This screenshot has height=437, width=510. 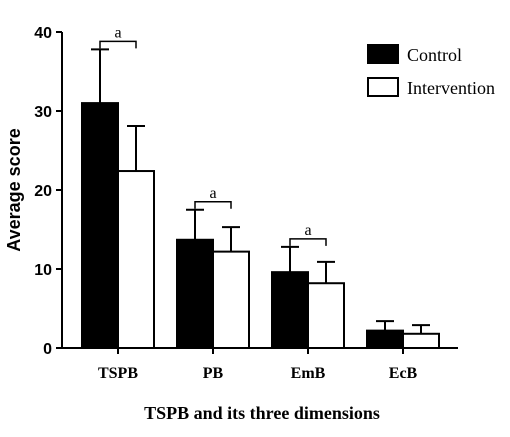 What do you see at coordinates (43, 270) in the screenshot?
I see `y-tick-label: 10` at bounding box center [43, 270].